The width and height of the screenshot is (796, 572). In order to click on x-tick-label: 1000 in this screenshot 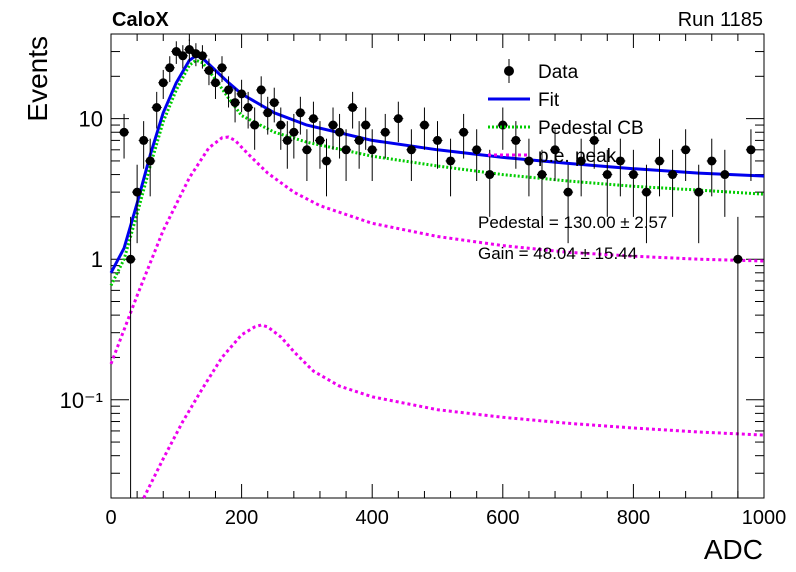, I will do `click(764, 518)`.